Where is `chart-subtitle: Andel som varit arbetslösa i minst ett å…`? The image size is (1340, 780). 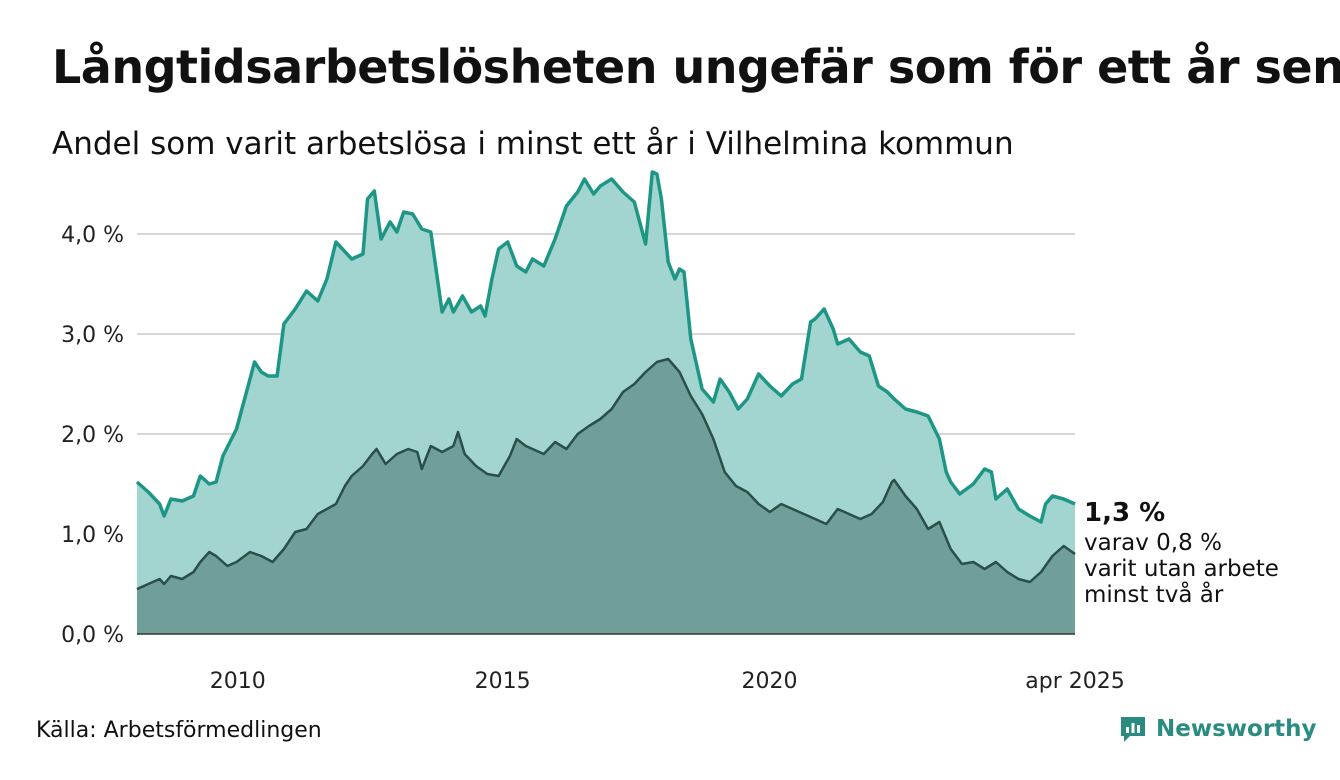 chart-subtitle: Andel som varit arbetslösa i minst ett å… is located at coordinates (533, 144).